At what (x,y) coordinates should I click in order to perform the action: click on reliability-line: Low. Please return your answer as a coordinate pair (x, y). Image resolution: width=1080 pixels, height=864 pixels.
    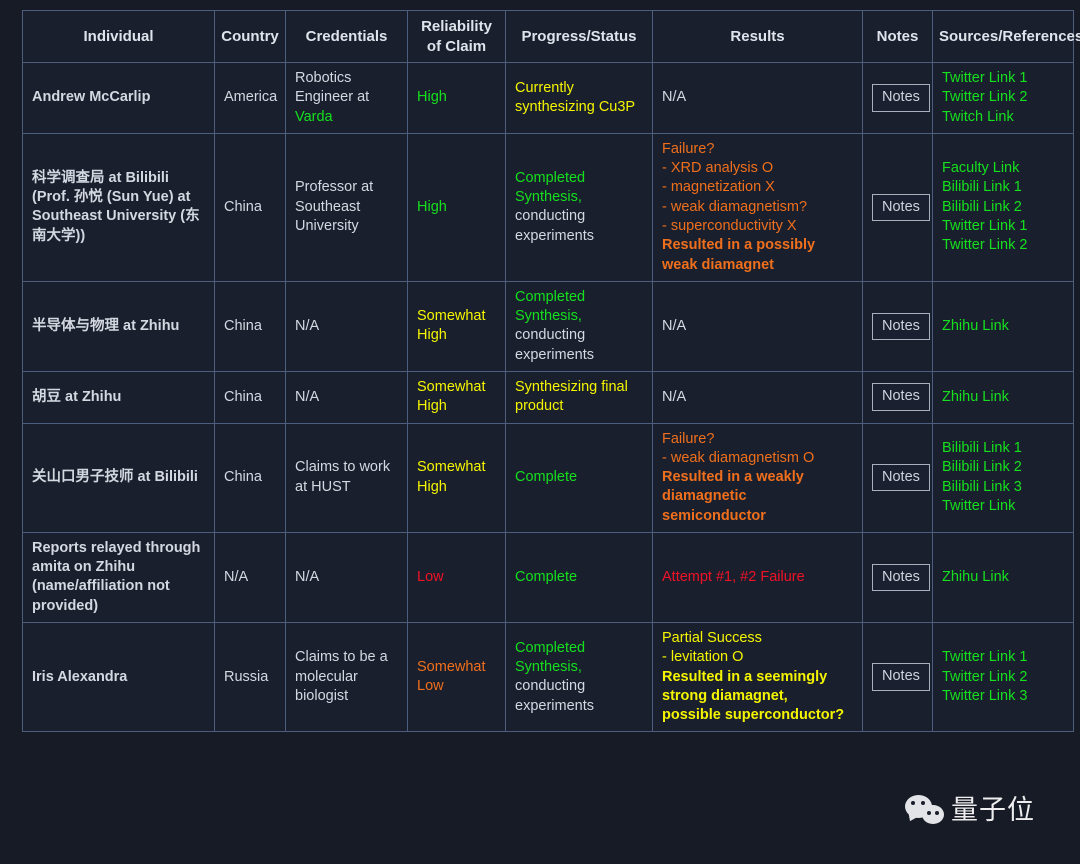
    Looking at the image, I should click on (430, 576).